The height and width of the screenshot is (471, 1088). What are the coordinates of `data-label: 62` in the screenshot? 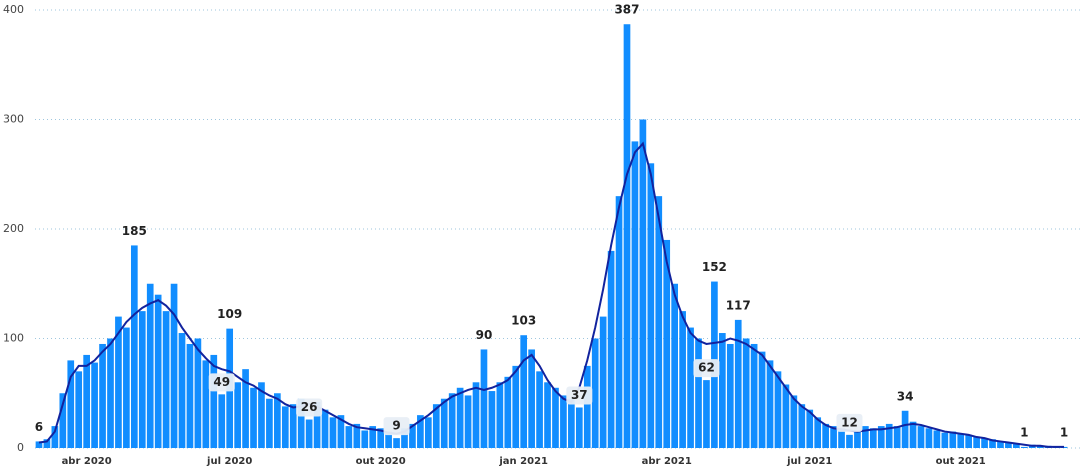 It's located at (706, 368).